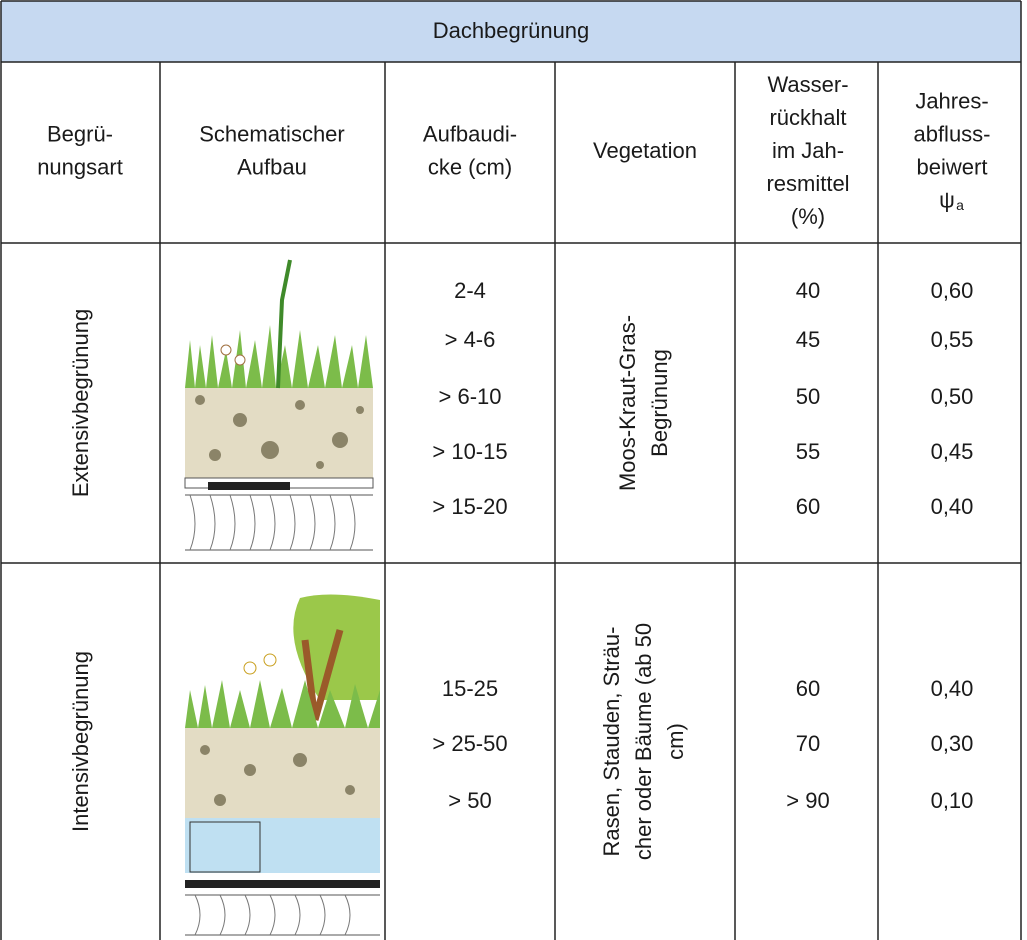  What do you see at coordinates (627, 403) in the screenshot?
I see `vegetation: Moos-Kraut-Gras-` at bounding box center [627, 403].